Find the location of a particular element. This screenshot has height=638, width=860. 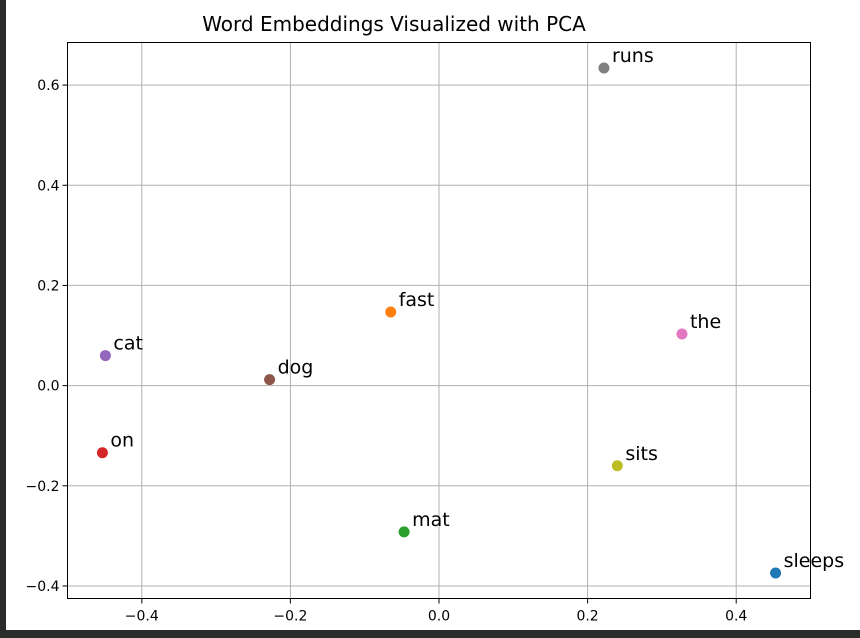

y-tick-label: 0.4 is located at coordinates (48, 186).